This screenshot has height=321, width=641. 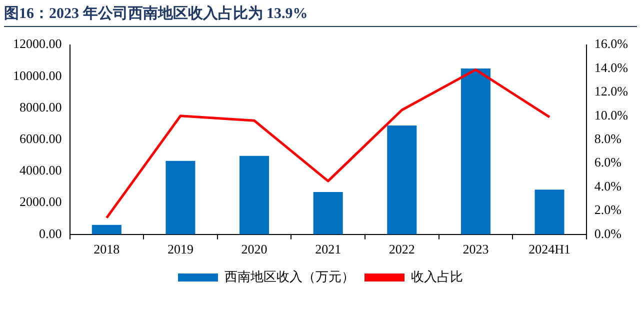 I want to click on chart-title: 图16：2023 年公司西南地区收入占比为 13.9%, so click(x=320, y=15).